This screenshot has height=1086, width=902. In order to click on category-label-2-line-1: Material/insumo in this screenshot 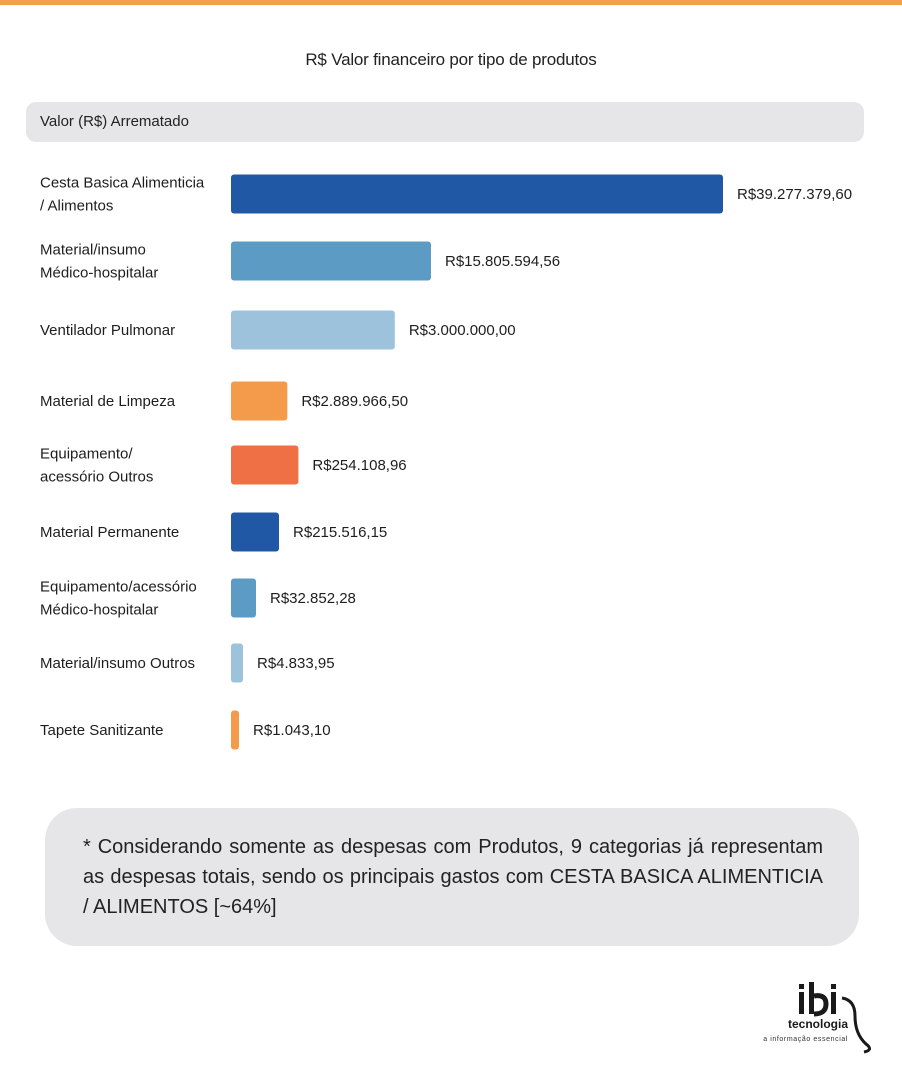, I will do `click(93, 250)`.